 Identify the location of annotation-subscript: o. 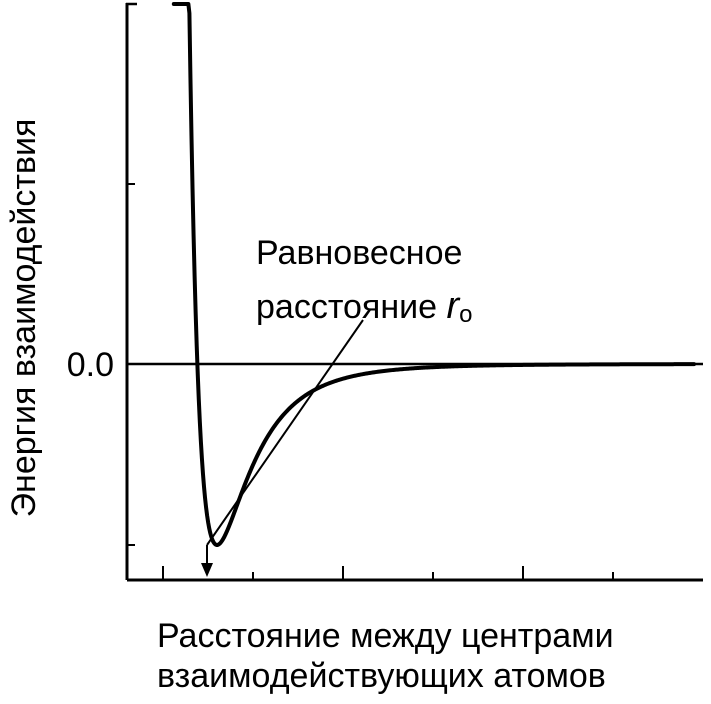
(465, 314).